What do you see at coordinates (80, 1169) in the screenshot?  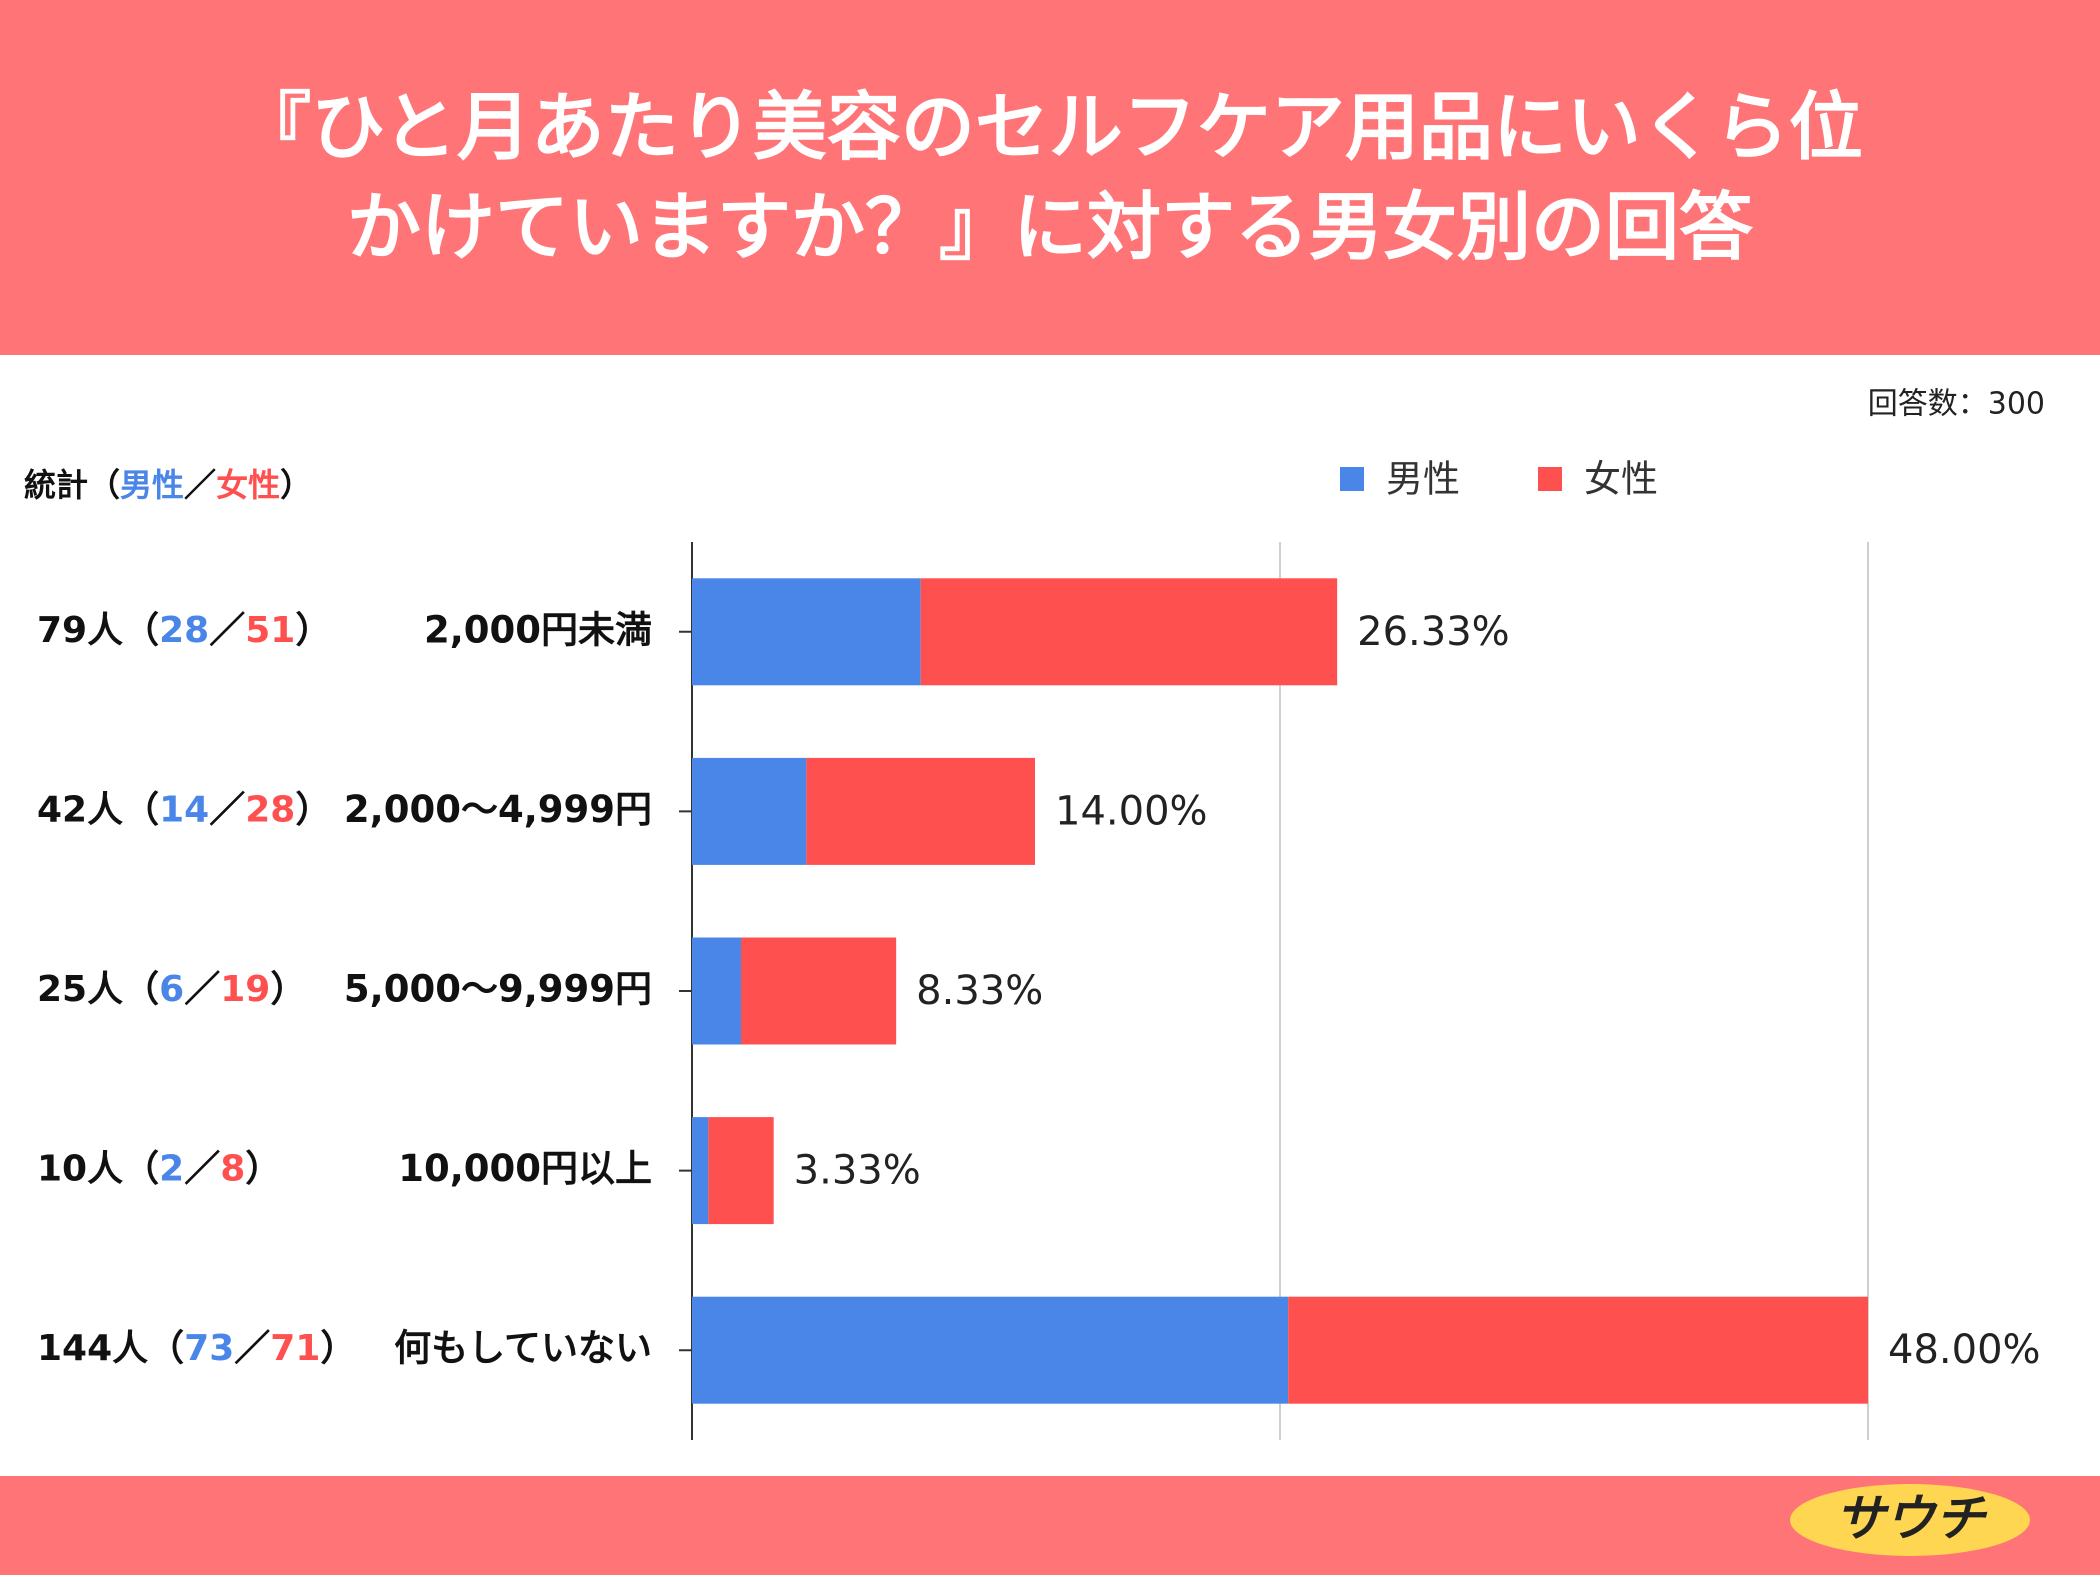 I see `total: 10人` at bounding box center [80, 1169].